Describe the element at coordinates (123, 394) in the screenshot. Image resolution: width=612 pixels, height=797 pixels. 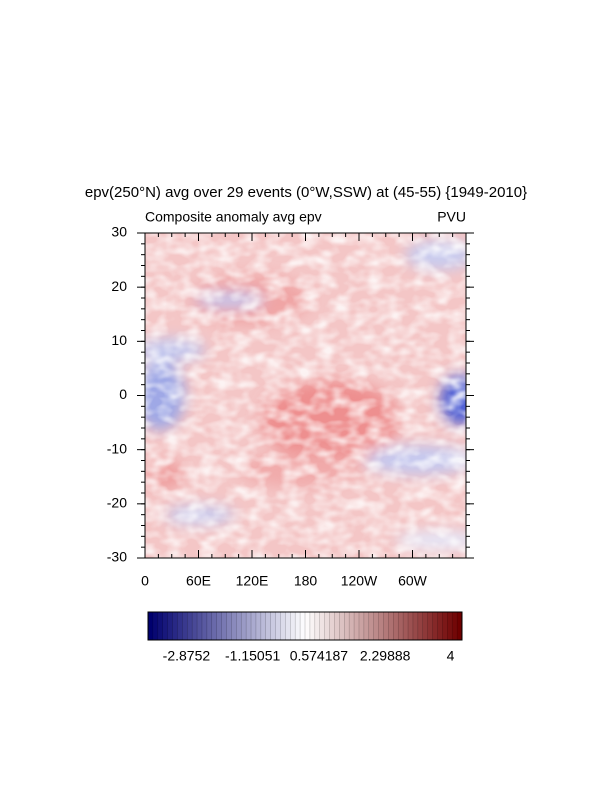
I see `y-tick-label: 0` at that location.